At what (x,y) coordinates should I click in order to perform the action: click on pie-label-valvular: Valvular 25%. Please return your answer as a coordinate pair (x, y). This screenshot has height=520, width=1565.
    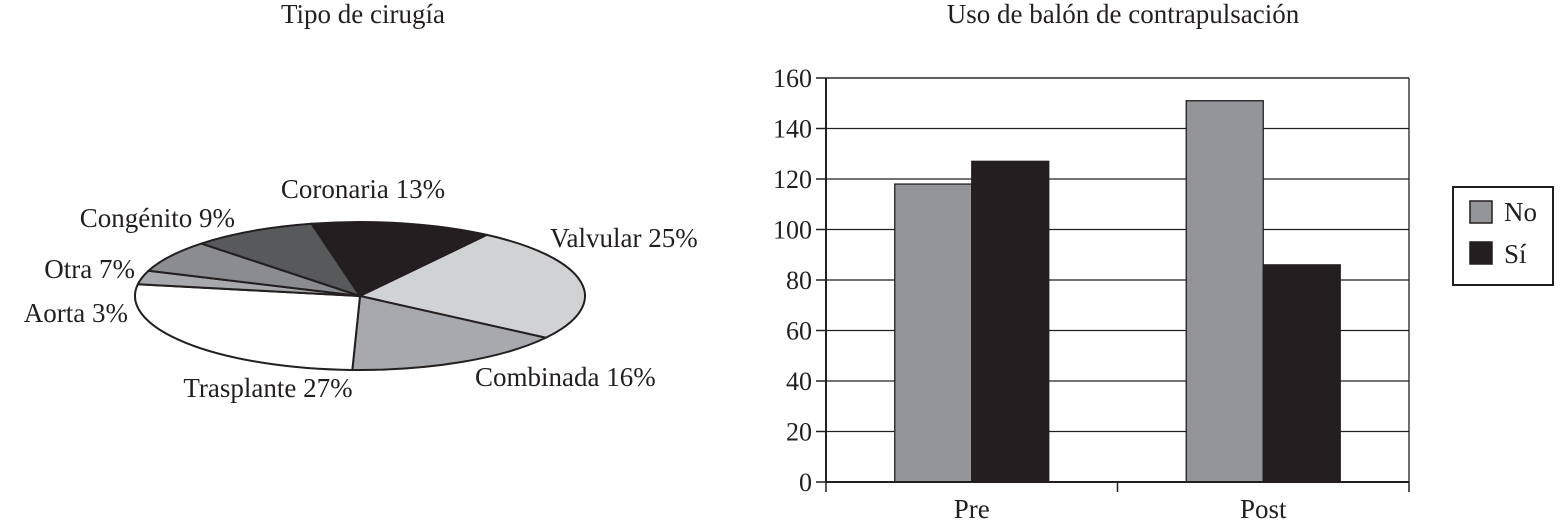
    Looking at the image, I should click on (624, 238).